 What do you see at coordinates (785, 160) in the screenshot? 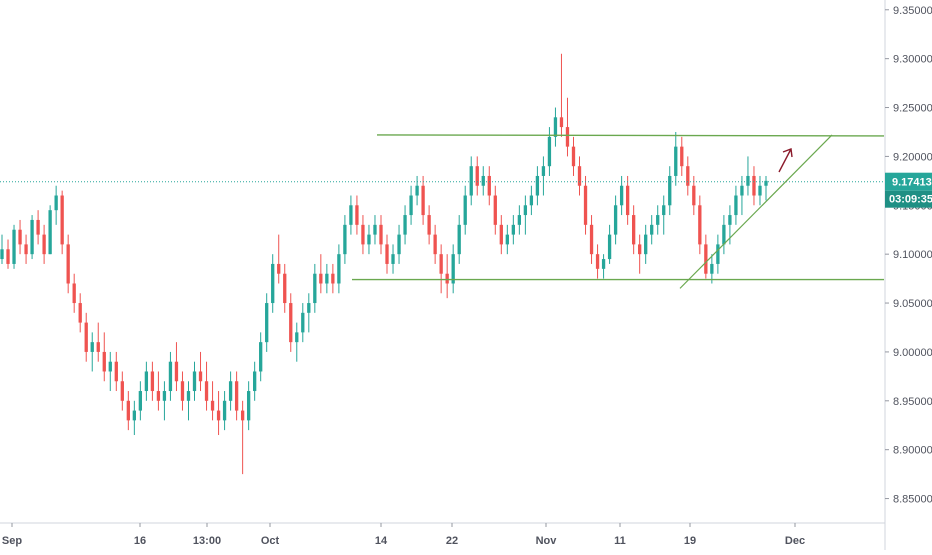
I see `projection-arrow` at bounding box center [785, 160].